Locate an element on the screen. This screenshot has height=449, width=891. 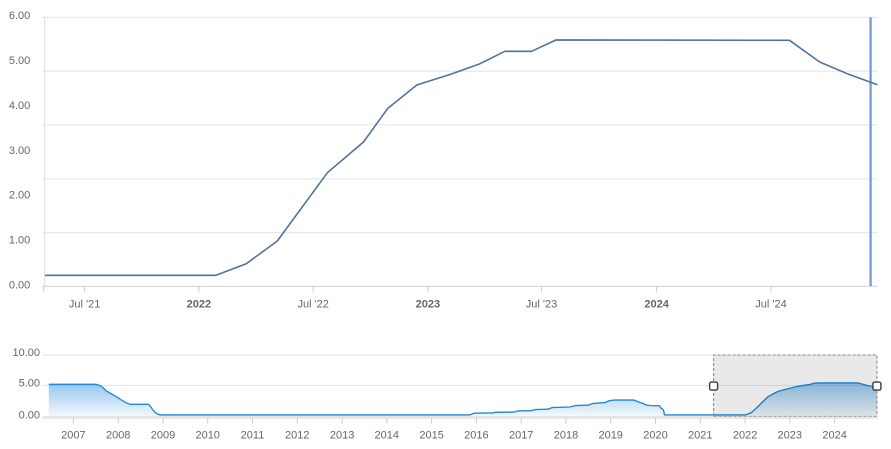
svg-text: 1.00 is located at coordinates (19, 241).